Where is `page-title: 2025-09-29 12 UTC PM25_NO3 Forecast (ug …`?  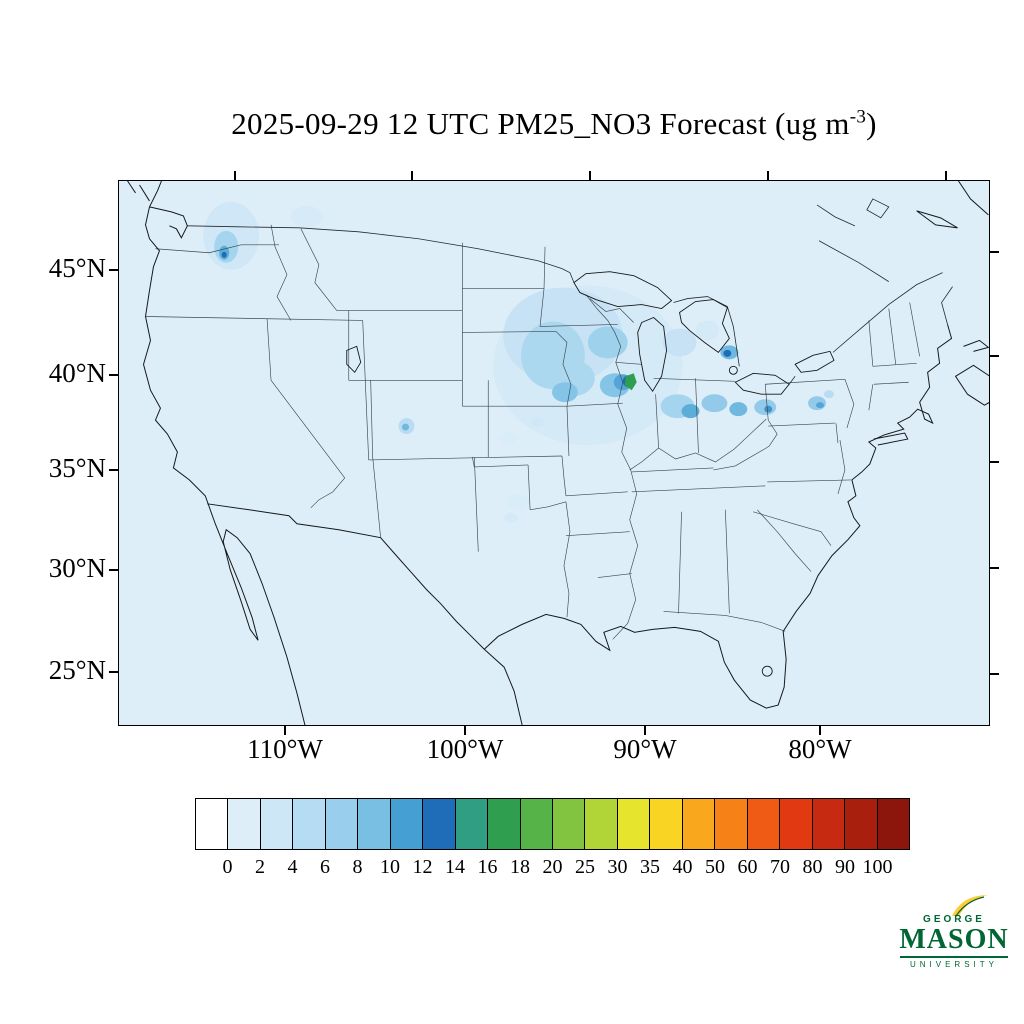
page-title: 2025-09-29 12 UTC PM25_NO3 Forecast (ug … is located at coordinates (554, 124).